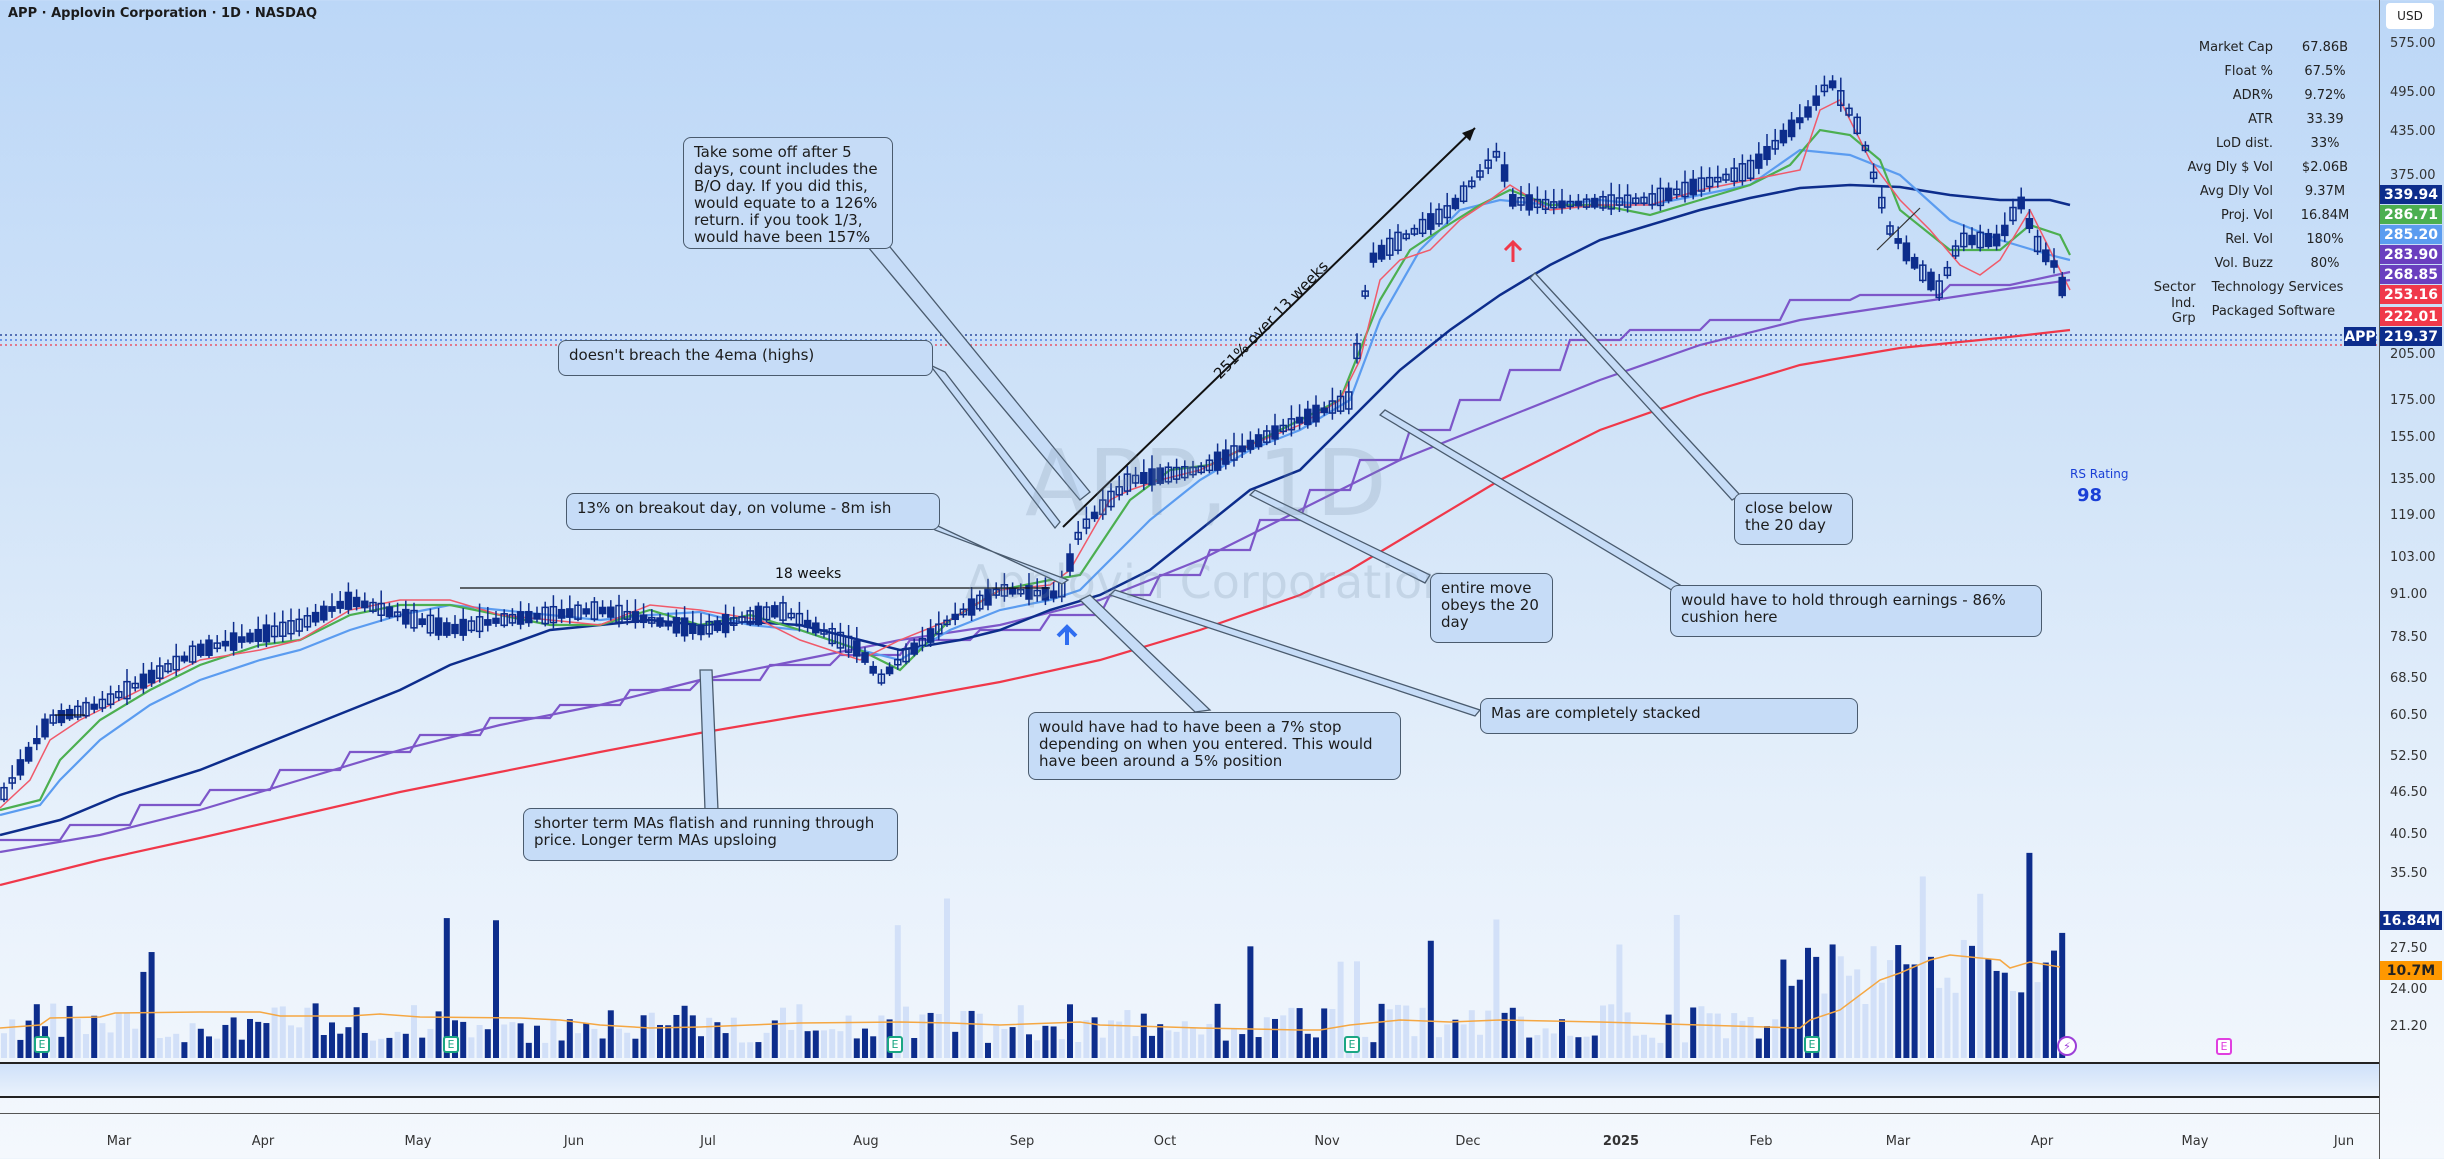 The height and width of the screenshot is (1159, 2444). I want to click on price-tick: 68.50, so click(2409, 678).